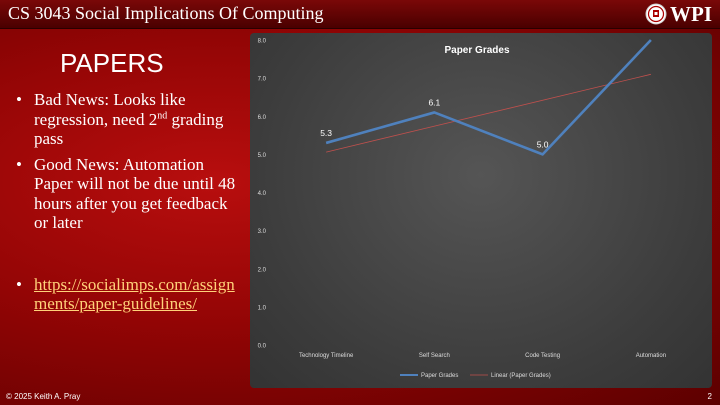 The width and height of the screenshot is (720, 405). I want to click on wpi-seal-icon, so click(656, 14).